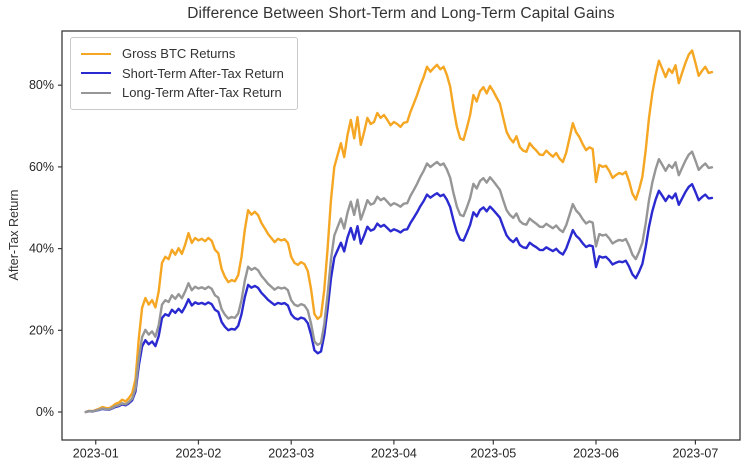 This screenshot has width=750, height=464. What do you see at coordinates (96, 73) in the screenshot?
I see `legend-line-sample-blue` at bounding box center [96, 73].